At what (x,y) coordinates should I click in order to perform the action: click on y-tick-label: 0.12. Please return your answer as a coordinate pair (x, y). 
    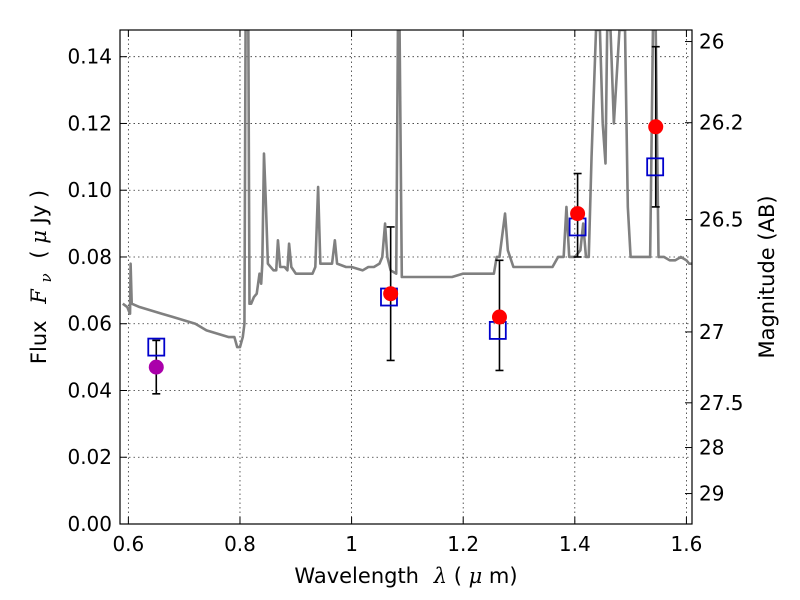
    Looking at the image, I should click on (89, 123).